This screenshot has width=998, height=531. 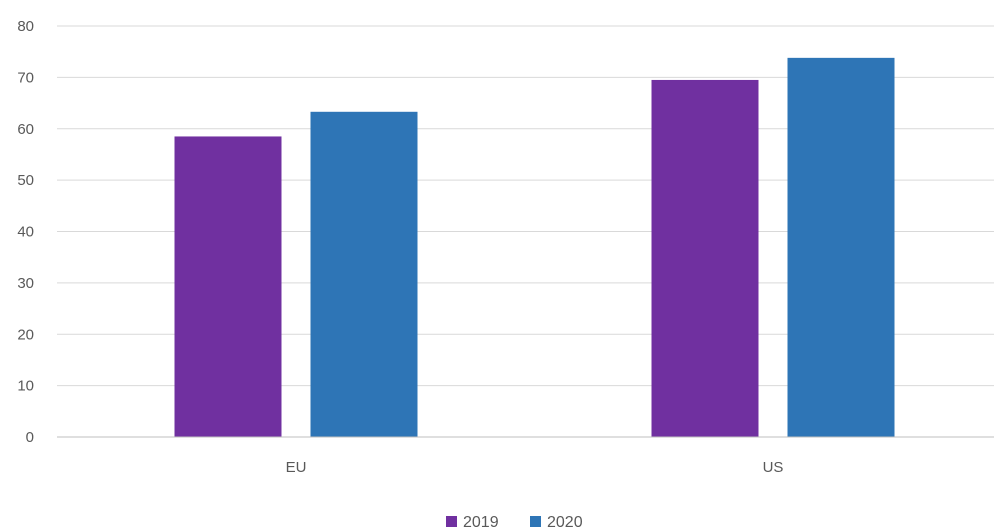 What do you see at coordinates (228, 287) in the screenshot?
I see `bar-eu-2019` at bounding box center [228, 287].